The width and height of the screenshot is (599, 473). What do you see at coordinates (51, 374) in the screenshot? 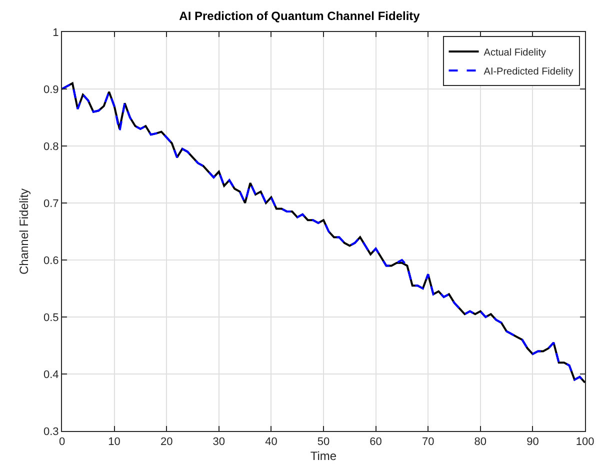
I see `y-tick-label: 0.4` at bounding box center [51, 374].